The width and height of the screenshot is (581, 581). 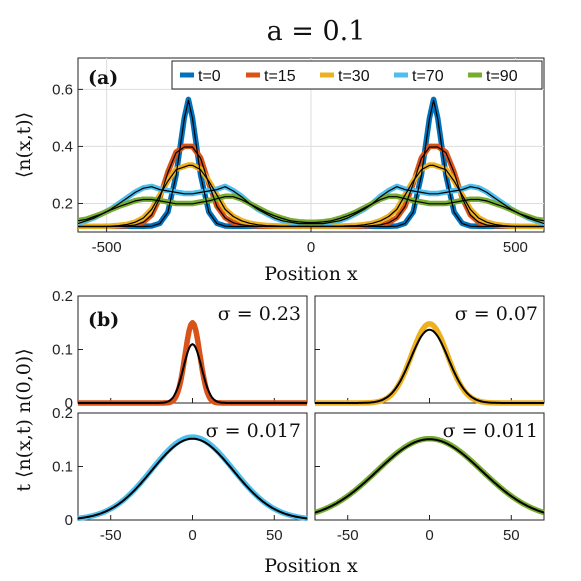 What do you see at coordinates (515, 247) in the screenshot?
I see `x-tick-label: 500` at bounding box center [515, 247].